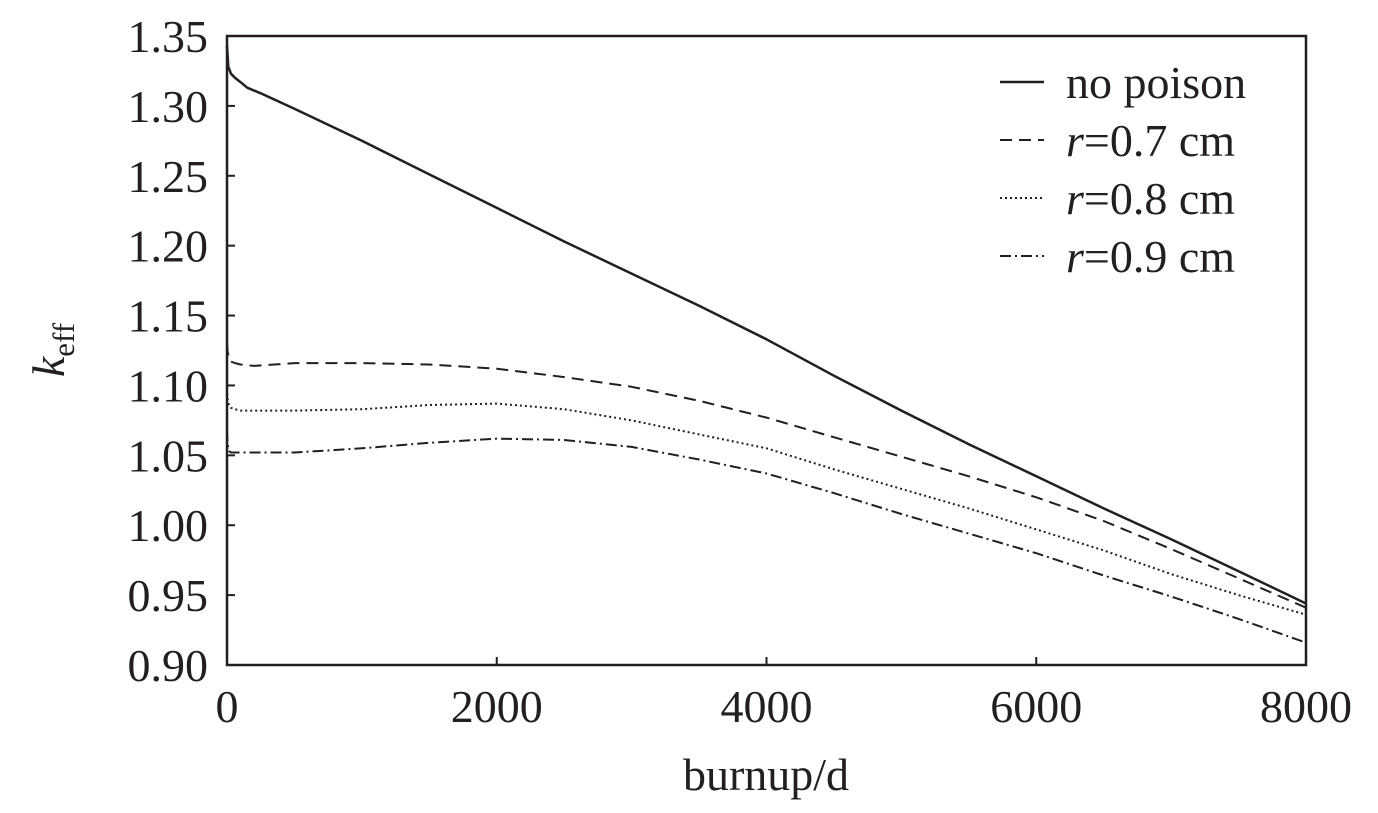 This screenshot has width=1378, height=813. What do you see at coordinates (767, 706) in the screenshot?
I see `x-tick-label: 4000` at bounding box center [767, 706].